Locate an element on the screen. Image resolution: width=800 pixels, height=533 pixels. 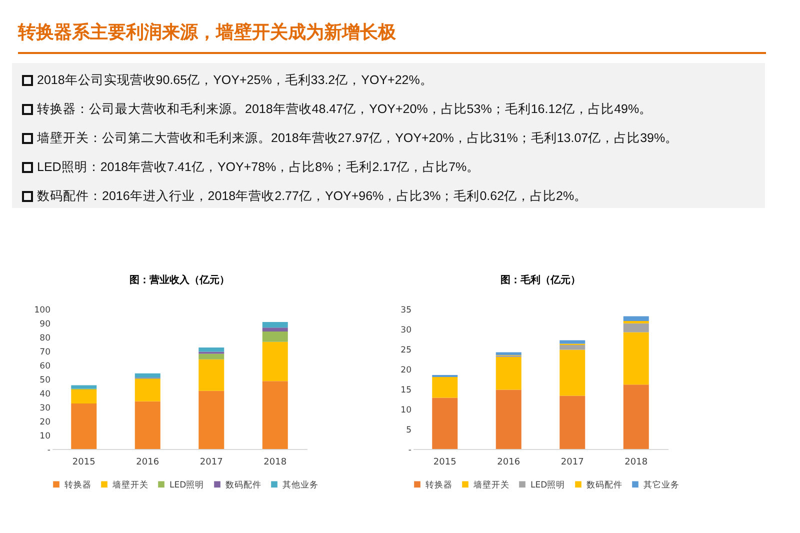
y-tick-label: 25 is located at coordinates (406, 351).